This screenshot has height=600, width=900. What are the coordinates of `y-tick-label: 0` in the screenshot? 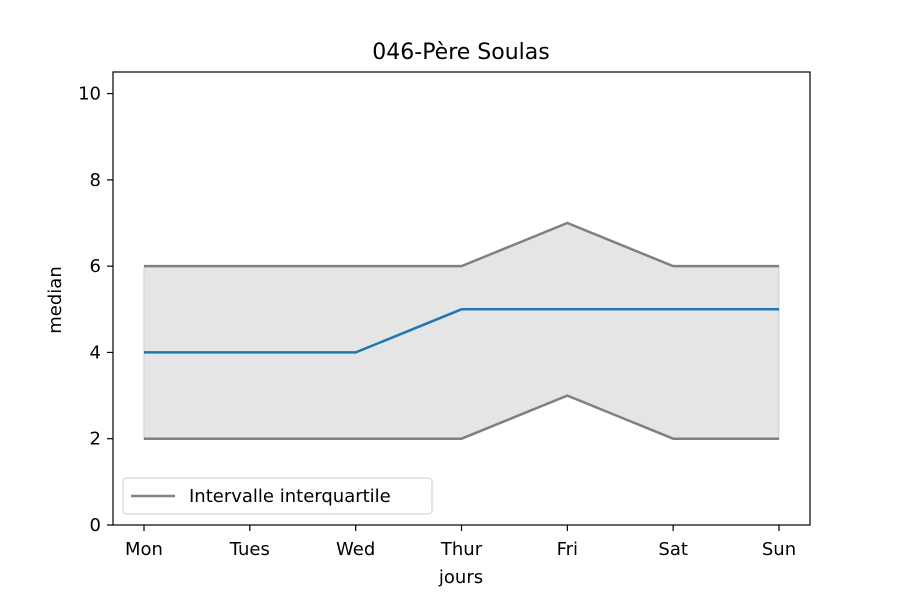 It's located at (95, 525).